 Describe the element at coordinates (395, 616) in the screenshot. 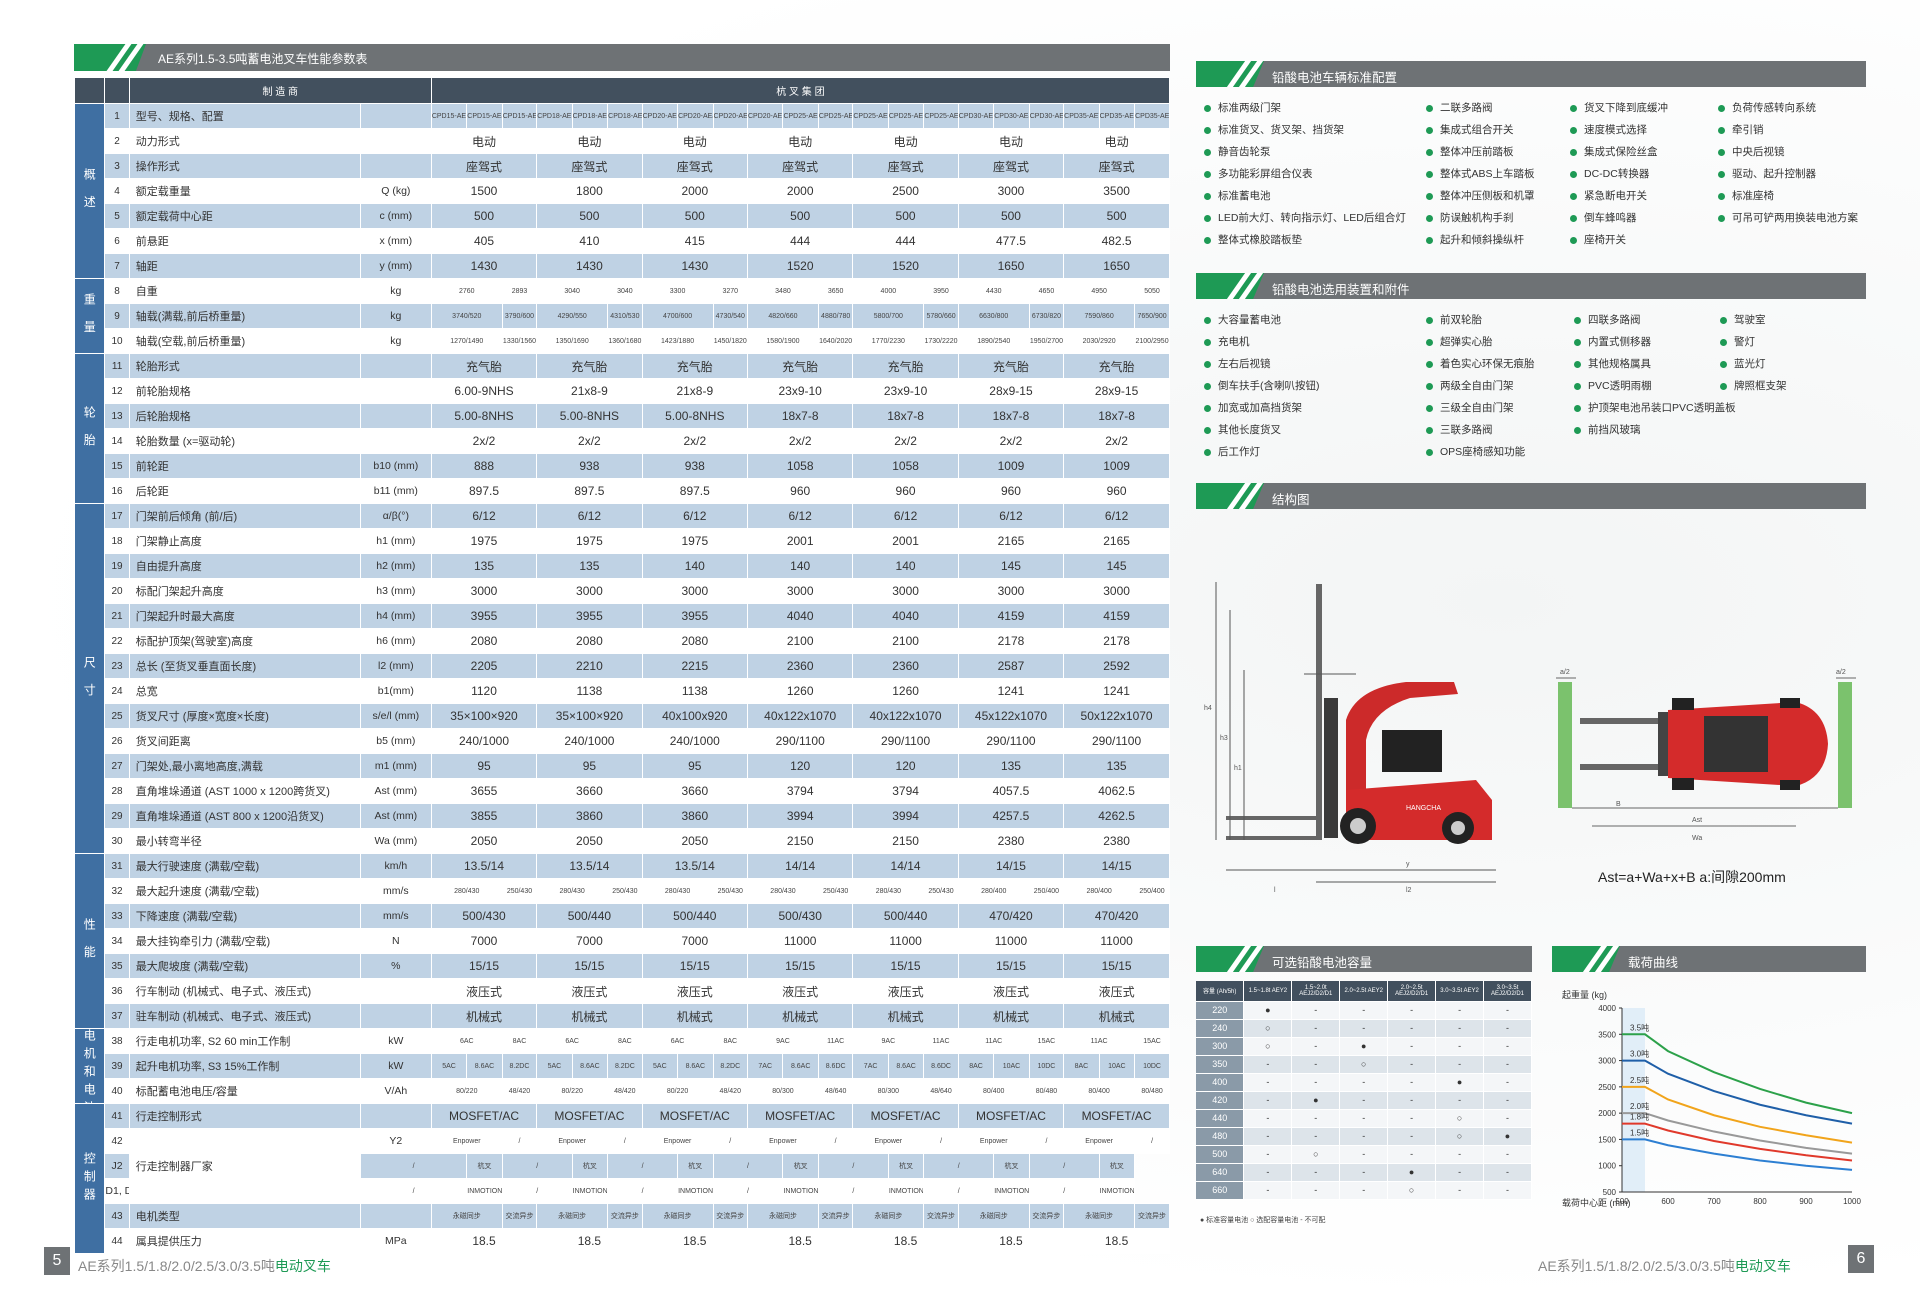

I see `row-unit: h4 (mm)` at that location.